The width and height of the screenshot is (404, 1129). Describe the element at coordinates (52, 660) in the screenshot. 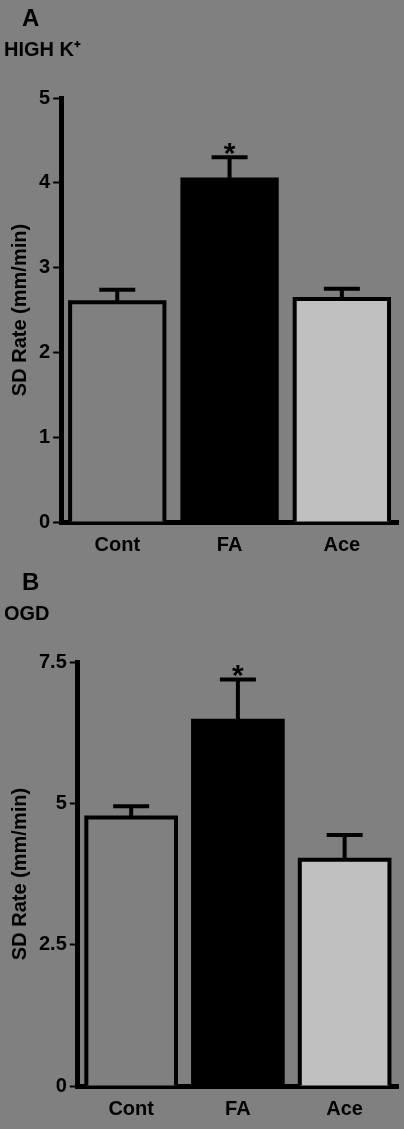

I see `y-tick-label: 7.5` at that location.